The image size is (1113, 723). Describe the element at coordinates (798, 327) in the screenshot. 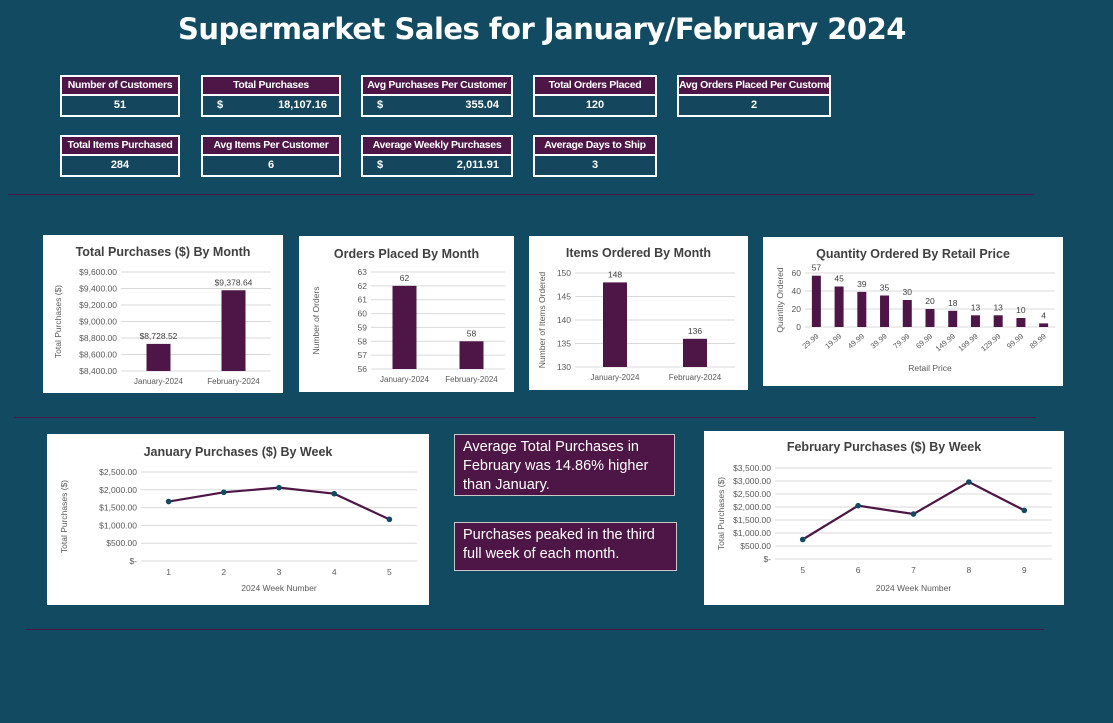

I see `y-tick-label: 0` at that location.